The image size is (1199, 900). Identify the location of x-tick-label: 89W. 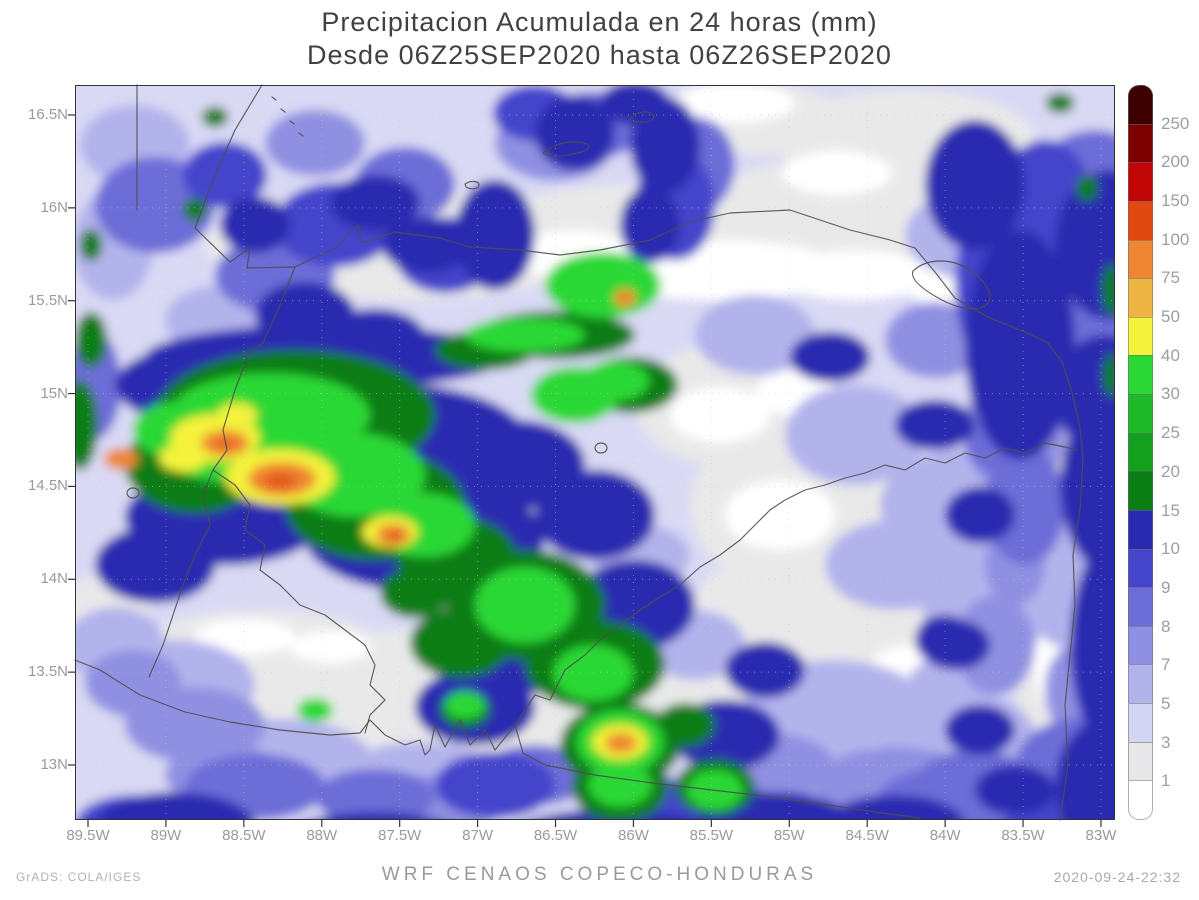
(166, 835).